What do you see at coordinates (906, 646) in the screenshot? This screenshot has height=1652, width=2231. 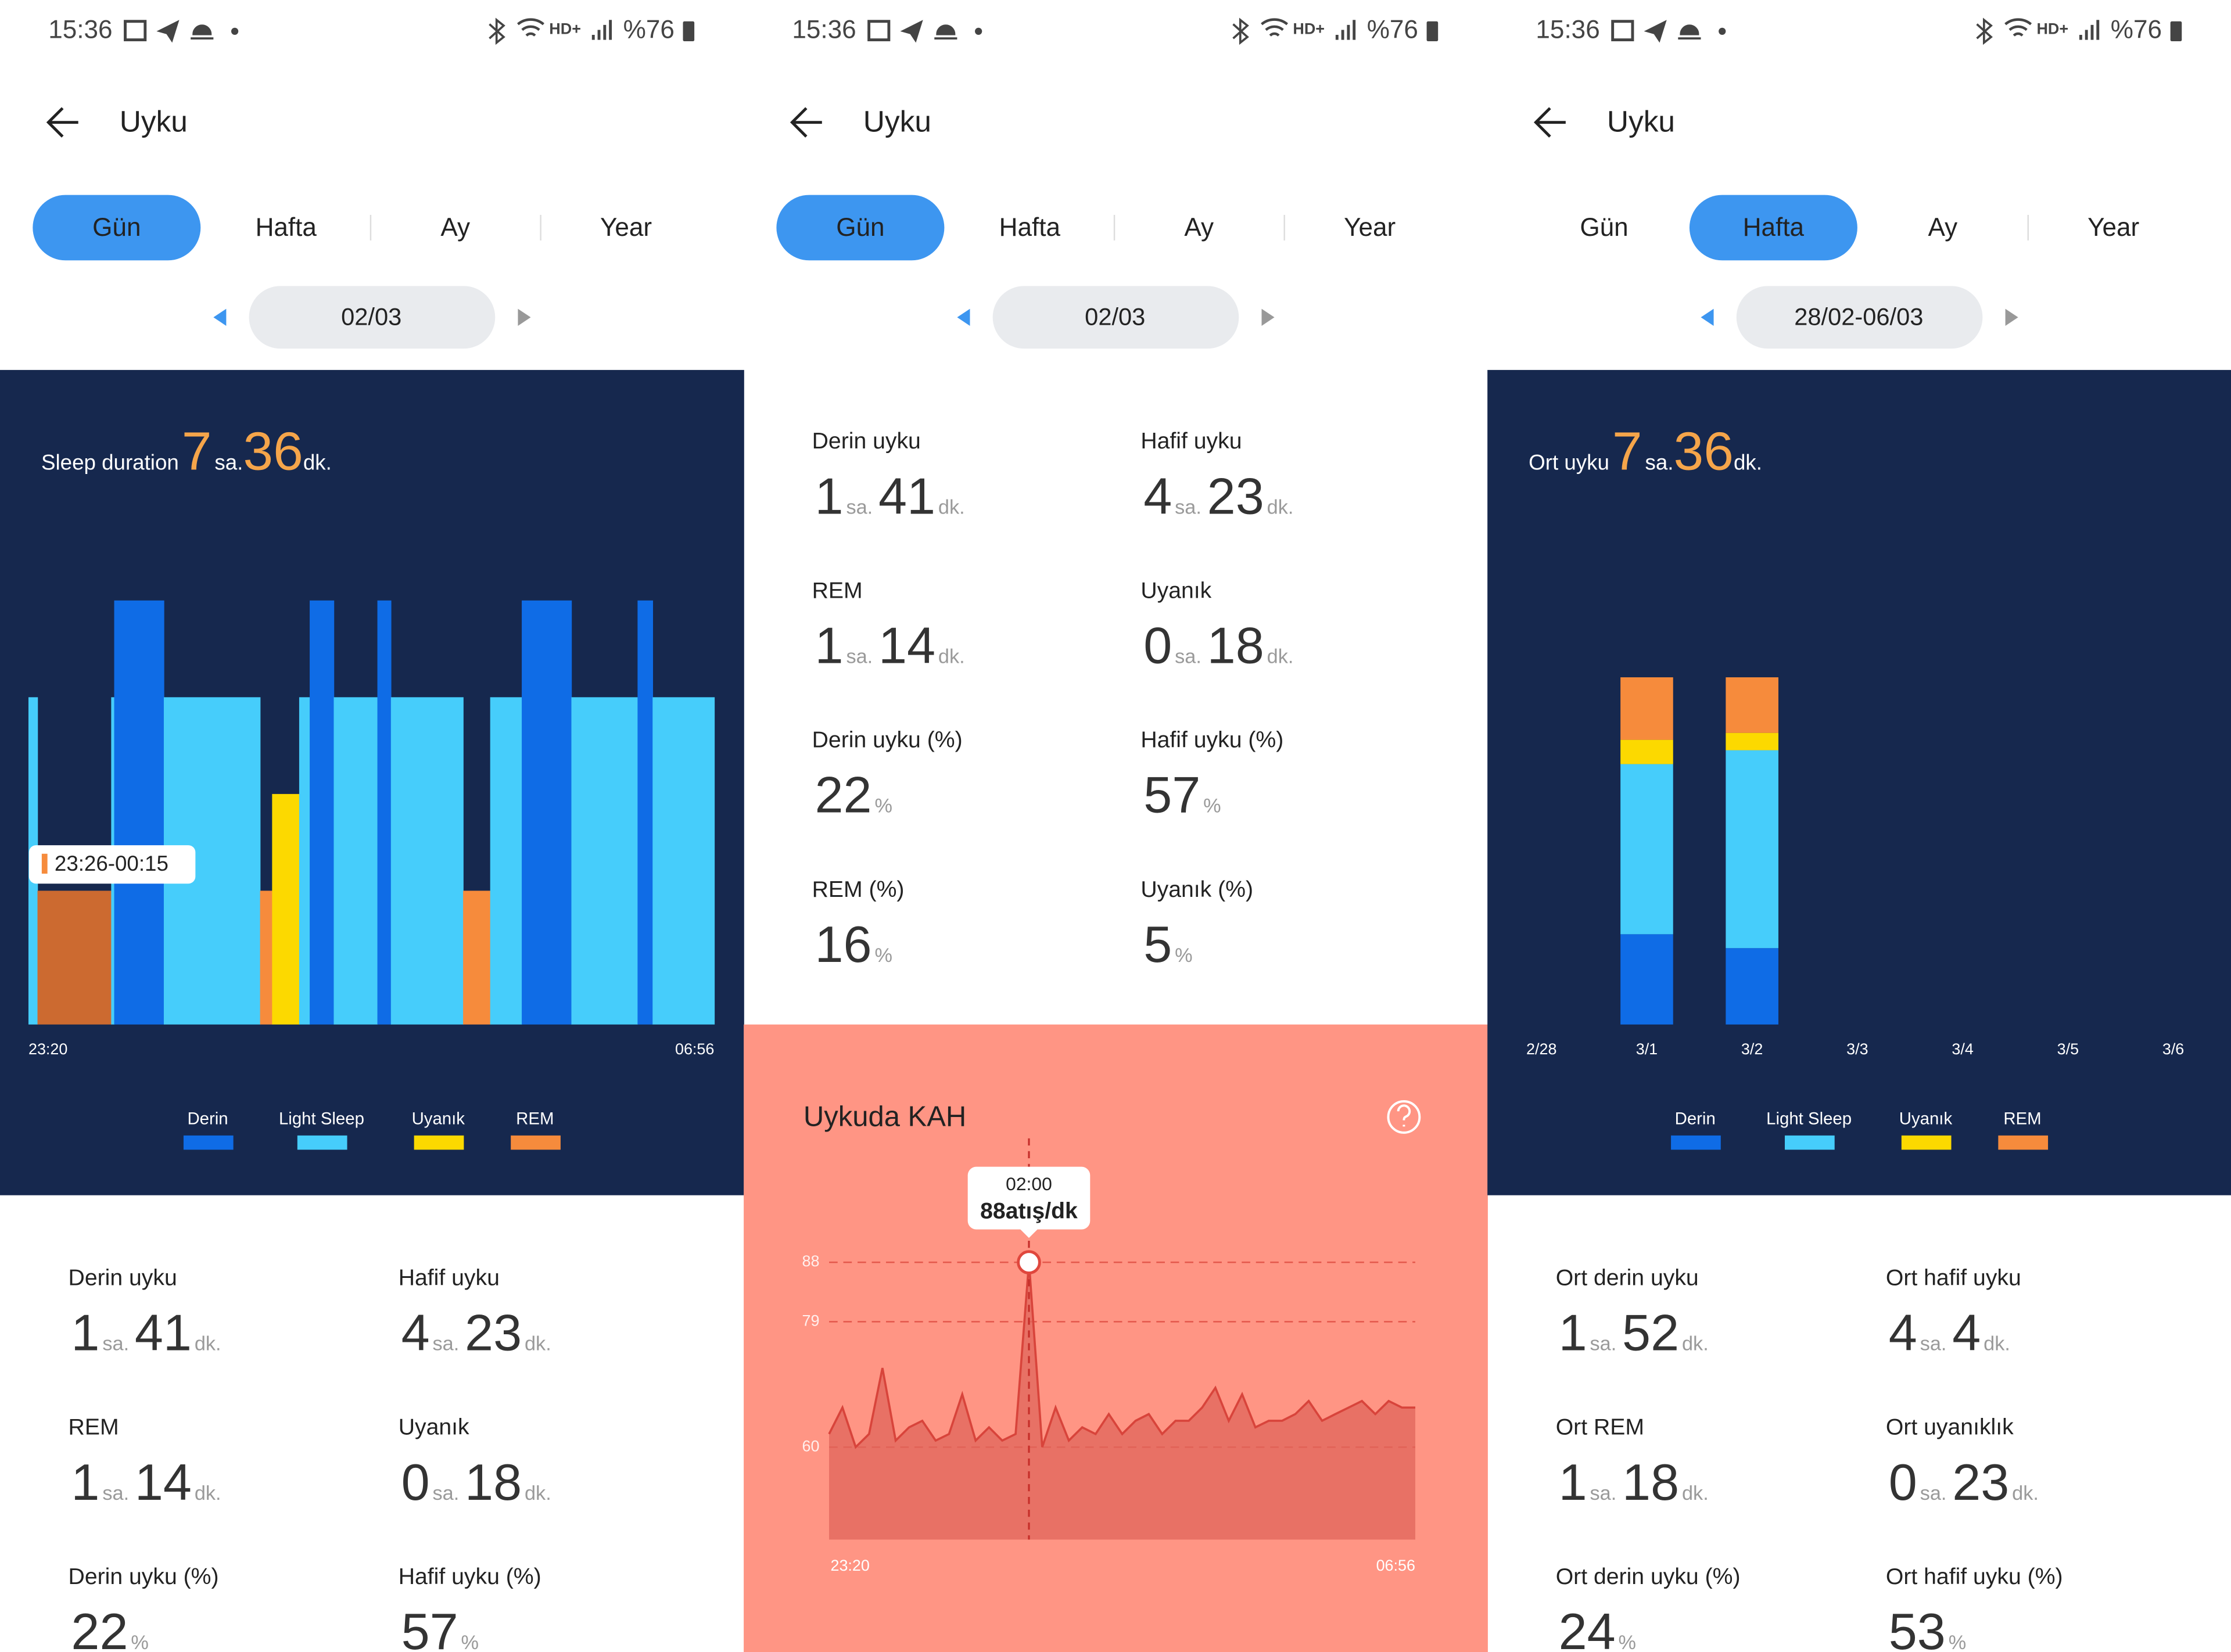 I see `stat-number: 14` at bounding box center [906, 646].